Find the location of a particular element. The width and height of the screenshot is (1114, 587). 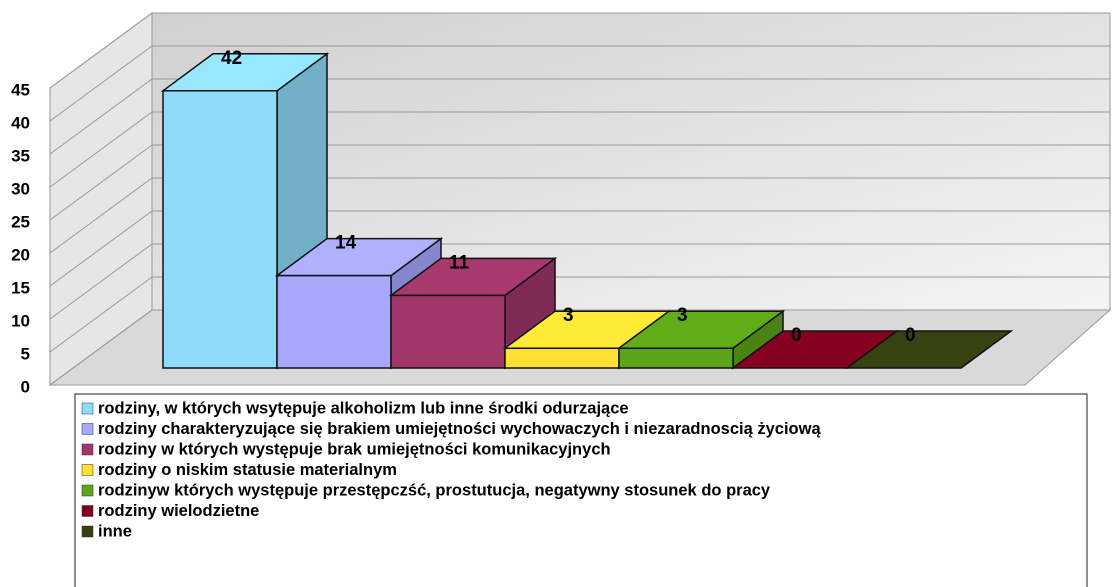

y-tick-label: 20 is located at coordinates (20, 254).